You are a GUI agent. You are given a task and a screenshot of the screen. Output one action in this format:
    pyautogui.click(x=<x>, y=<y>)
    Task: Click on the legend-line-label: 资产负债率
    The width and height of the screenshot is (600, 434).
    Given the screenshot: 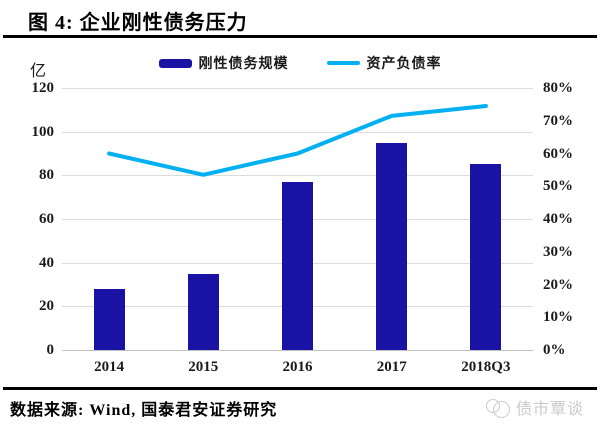 What is the action you would take?
    pyautogui.click(x=404, y=64)
    